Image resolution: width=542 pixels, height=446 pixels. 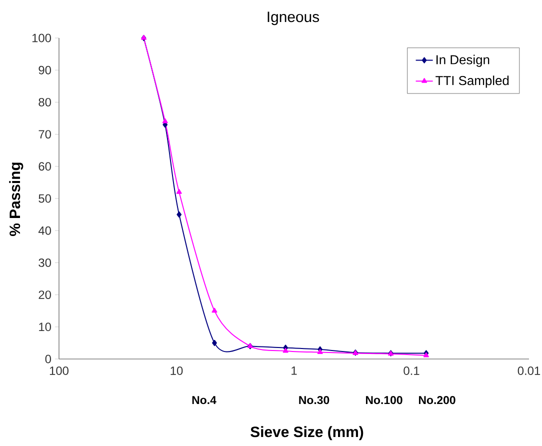 What do you see at coordinates (412, 370) in the screenshot?
I see `x-tick-label: 0.1` at bounding box center [412, 370].